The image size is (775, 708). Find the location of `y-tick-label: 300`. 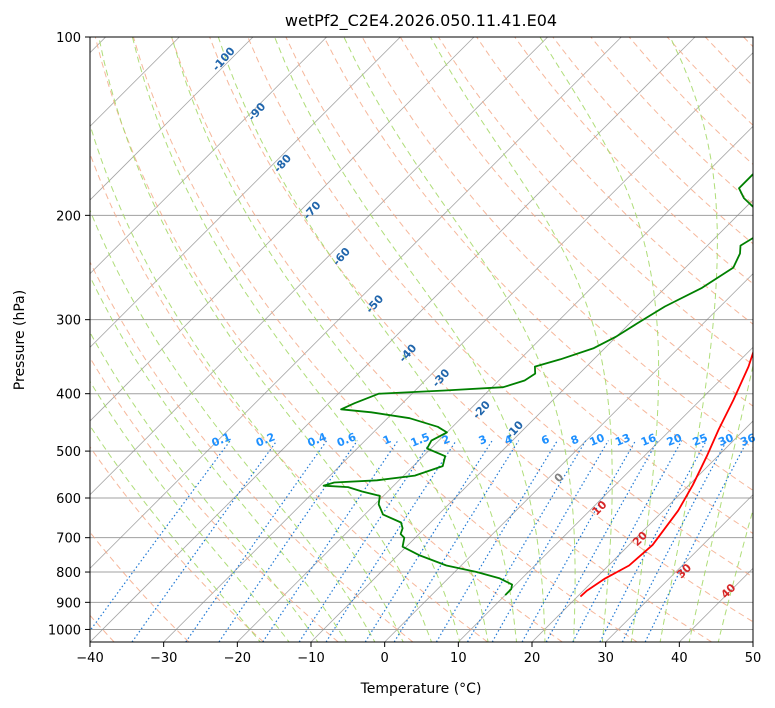

y-tick-label: 300 is located at coordinates (68, 321).